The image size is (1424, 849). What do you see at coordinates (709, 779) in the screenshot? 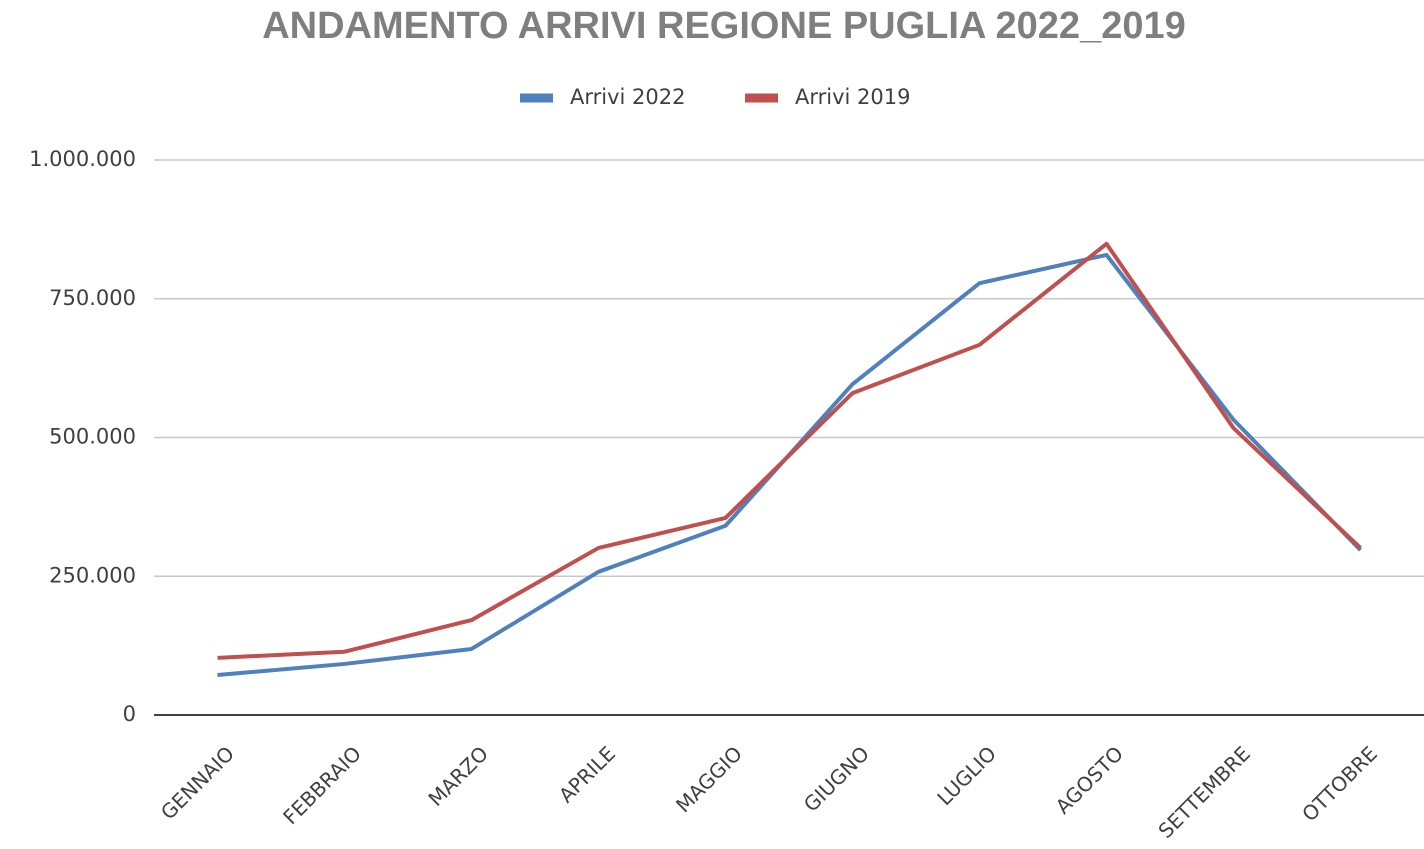
I see `x-tick-label: MAGGIO` at bounding box center [709, 779].